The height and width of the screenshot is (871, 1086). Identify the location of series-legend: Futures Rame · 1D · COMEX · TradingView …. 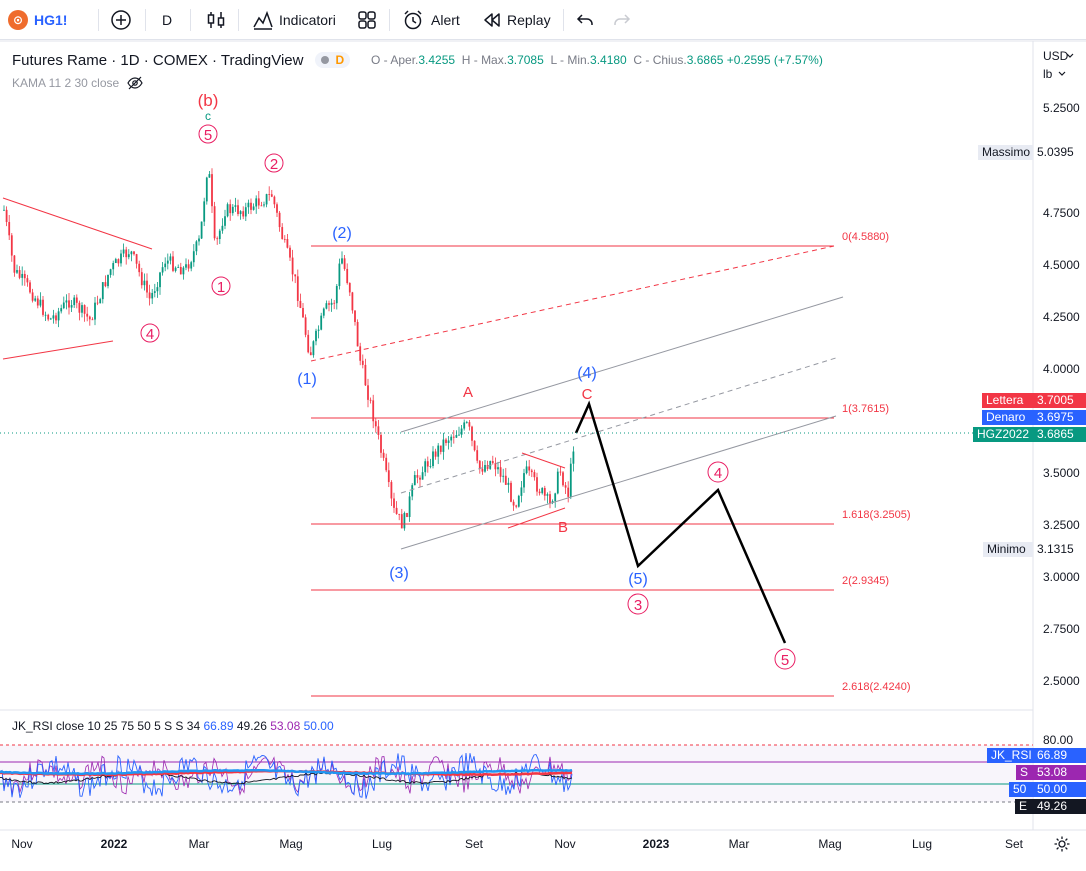
(181, 60).